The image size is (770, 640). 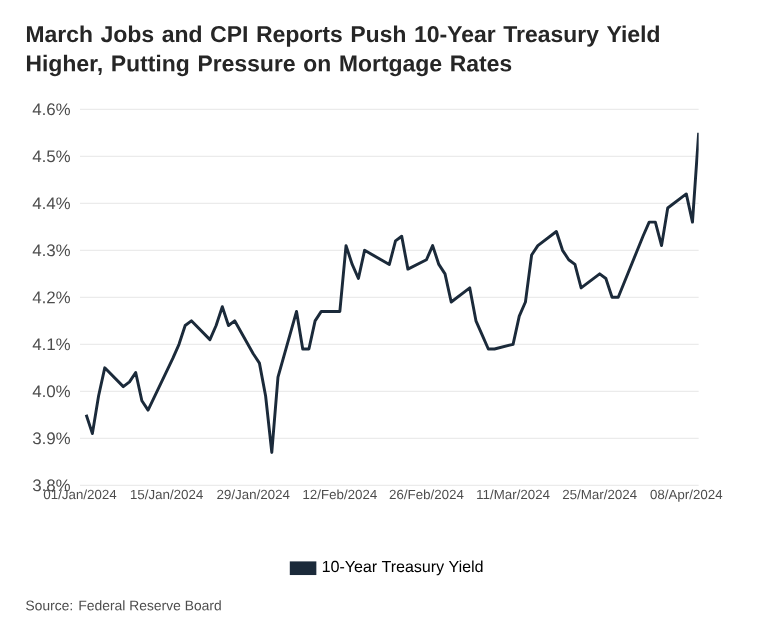 What do you see at coordinates (51, 391) in the screenshot?
I see `y-tick-label: 4.0%` at bounding box center [51, 391].